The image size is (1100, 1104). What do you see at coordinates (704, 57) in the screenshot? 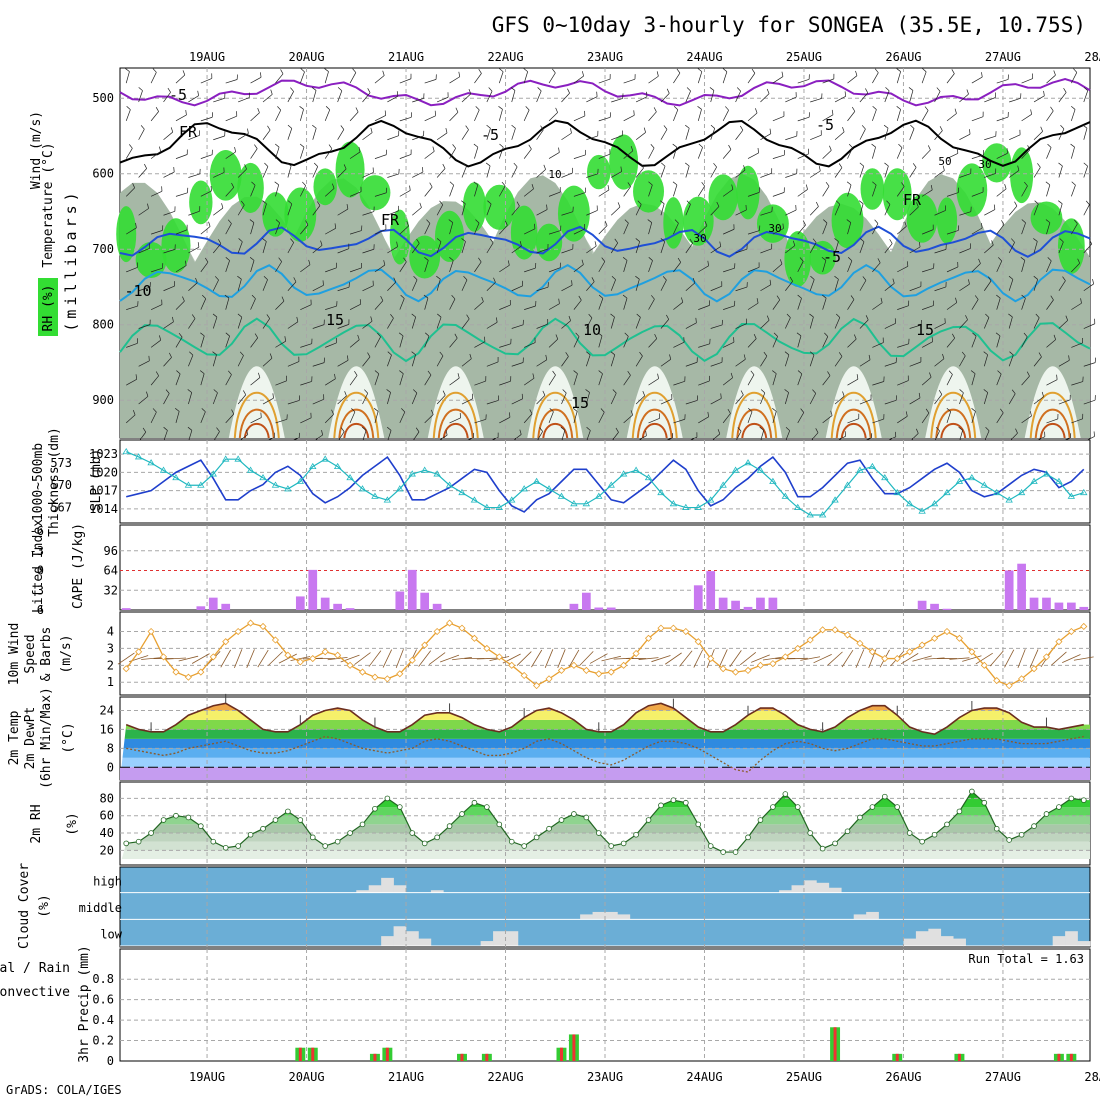
I see `top-axis-label: 24AUG` at bounding box center [704, 57].